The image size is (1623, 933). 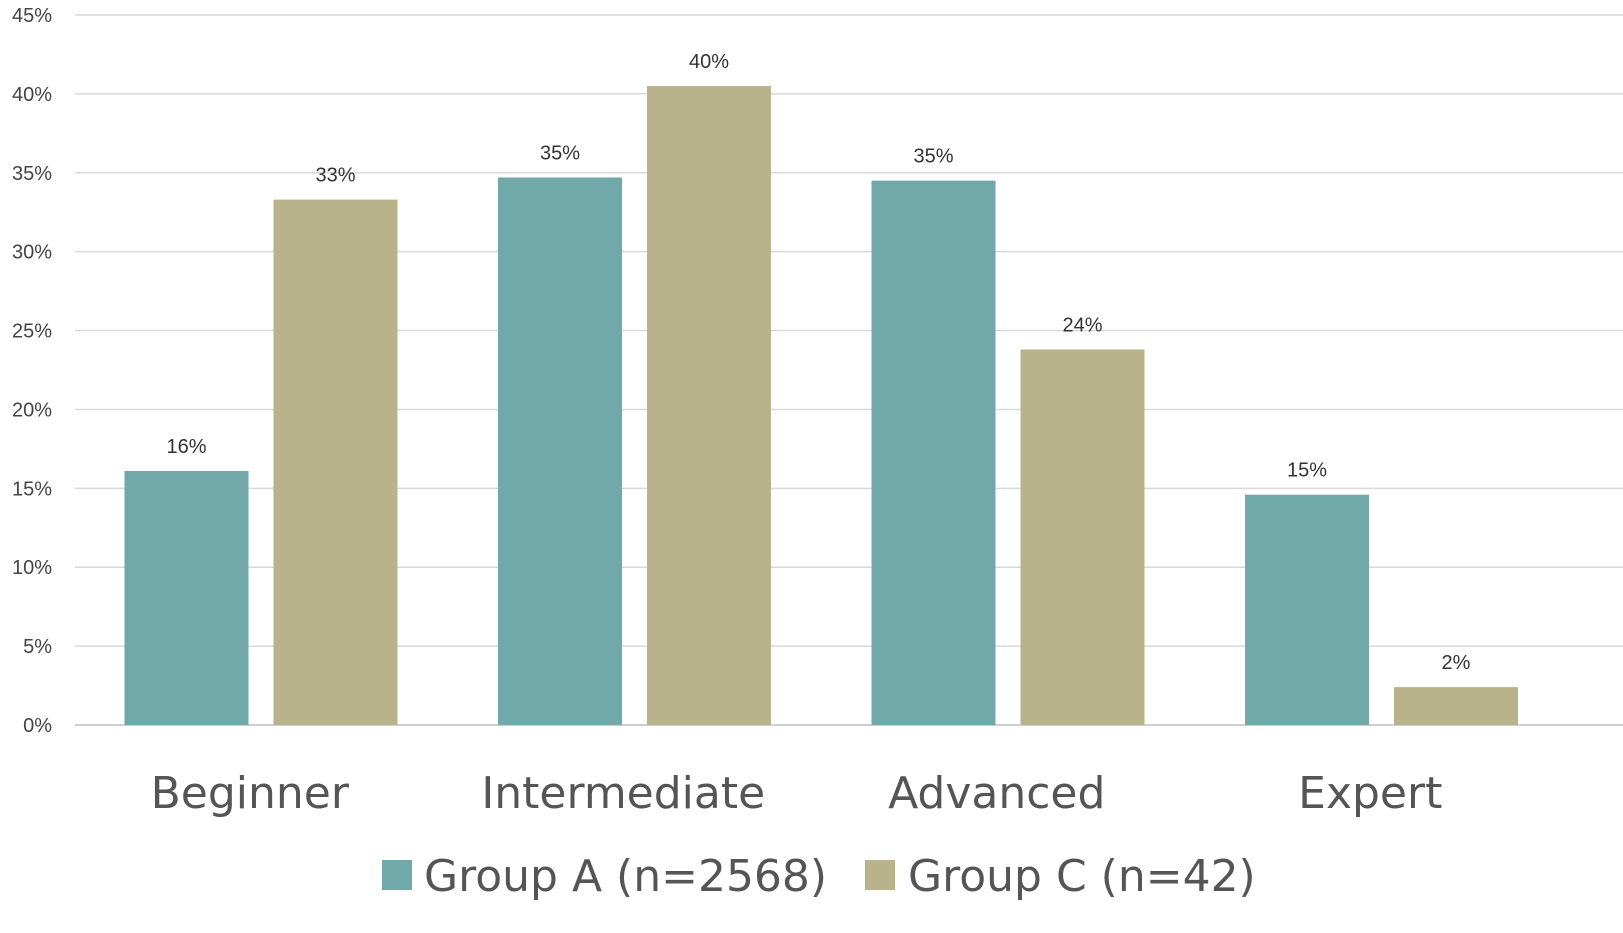 What do you see at coordinates (1370, 793) in the screenshot?
I see `x-tick-label-expert: Expert` at bounding box center [1370, 793].